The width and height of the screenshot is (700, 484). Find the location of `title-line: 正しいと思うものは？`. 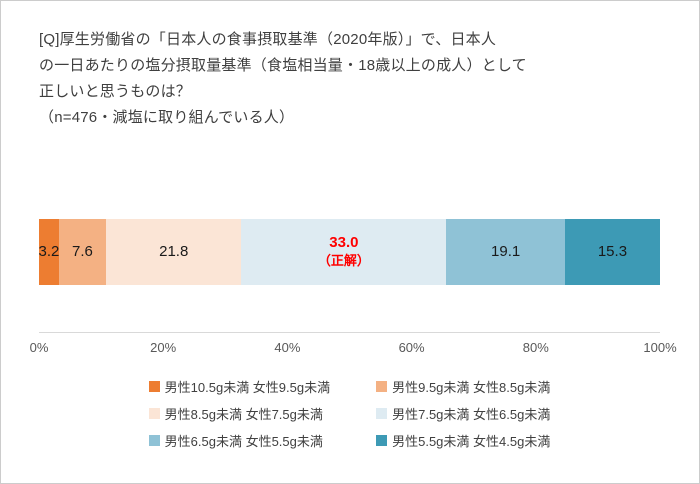

title-line: 正しいと思うものは？ is located at coordinates (115, 91).